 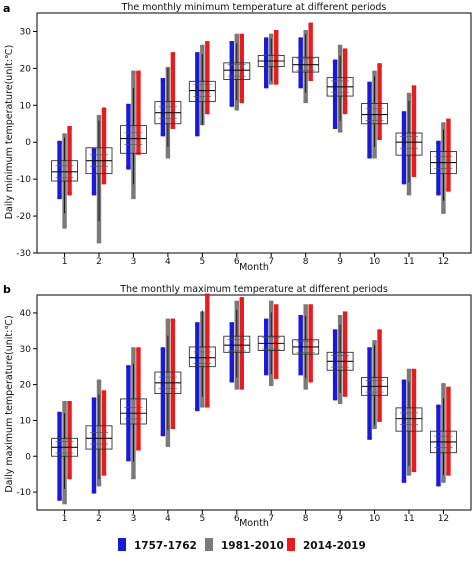 I want to click on panel-a-xtick-label: 9, so click(x=340, y=262).